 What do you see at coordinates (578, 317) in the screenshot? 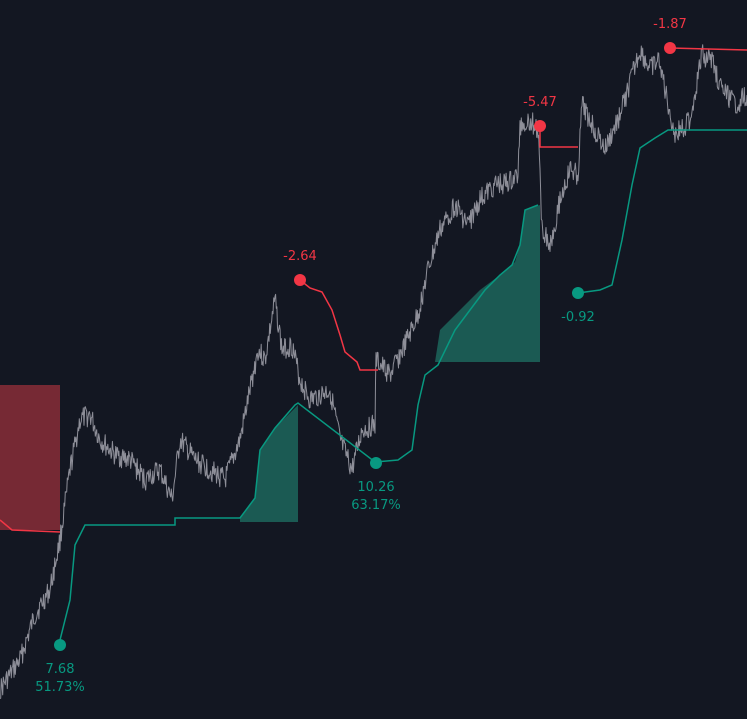
I see `bull-label-value-4: -0.92` at bounding box center [578, 317].